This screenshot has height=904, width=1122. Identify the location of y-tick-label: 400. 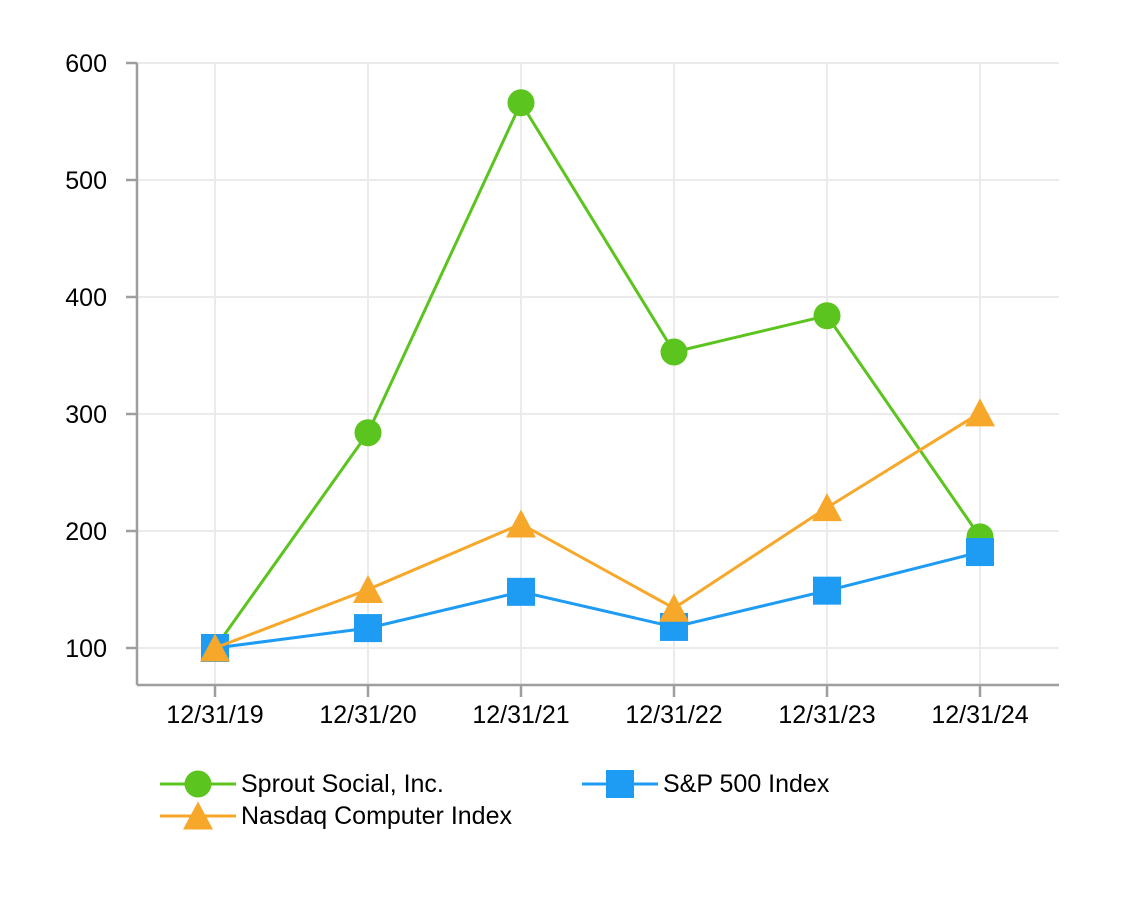
(86, 298).